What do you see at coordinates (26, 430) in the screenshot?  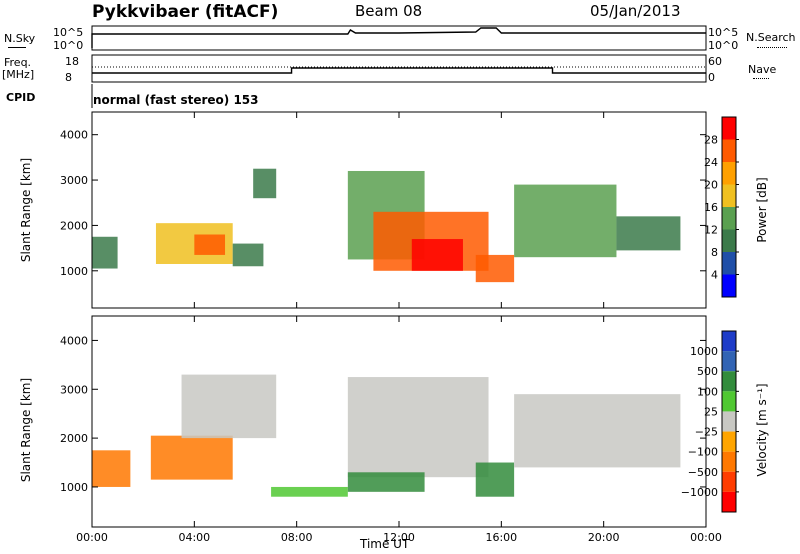 I see `velocity-ylabel: Slant Range [km]` at bounding box center [26, 430].